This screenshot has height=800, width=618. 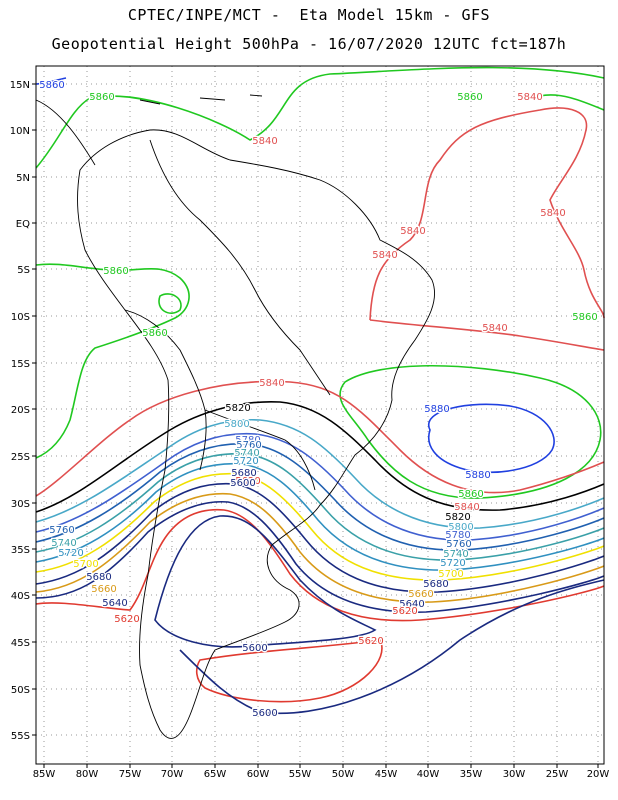 I want to click on contour-label-5880: 5880, so click(x=436, y=409).